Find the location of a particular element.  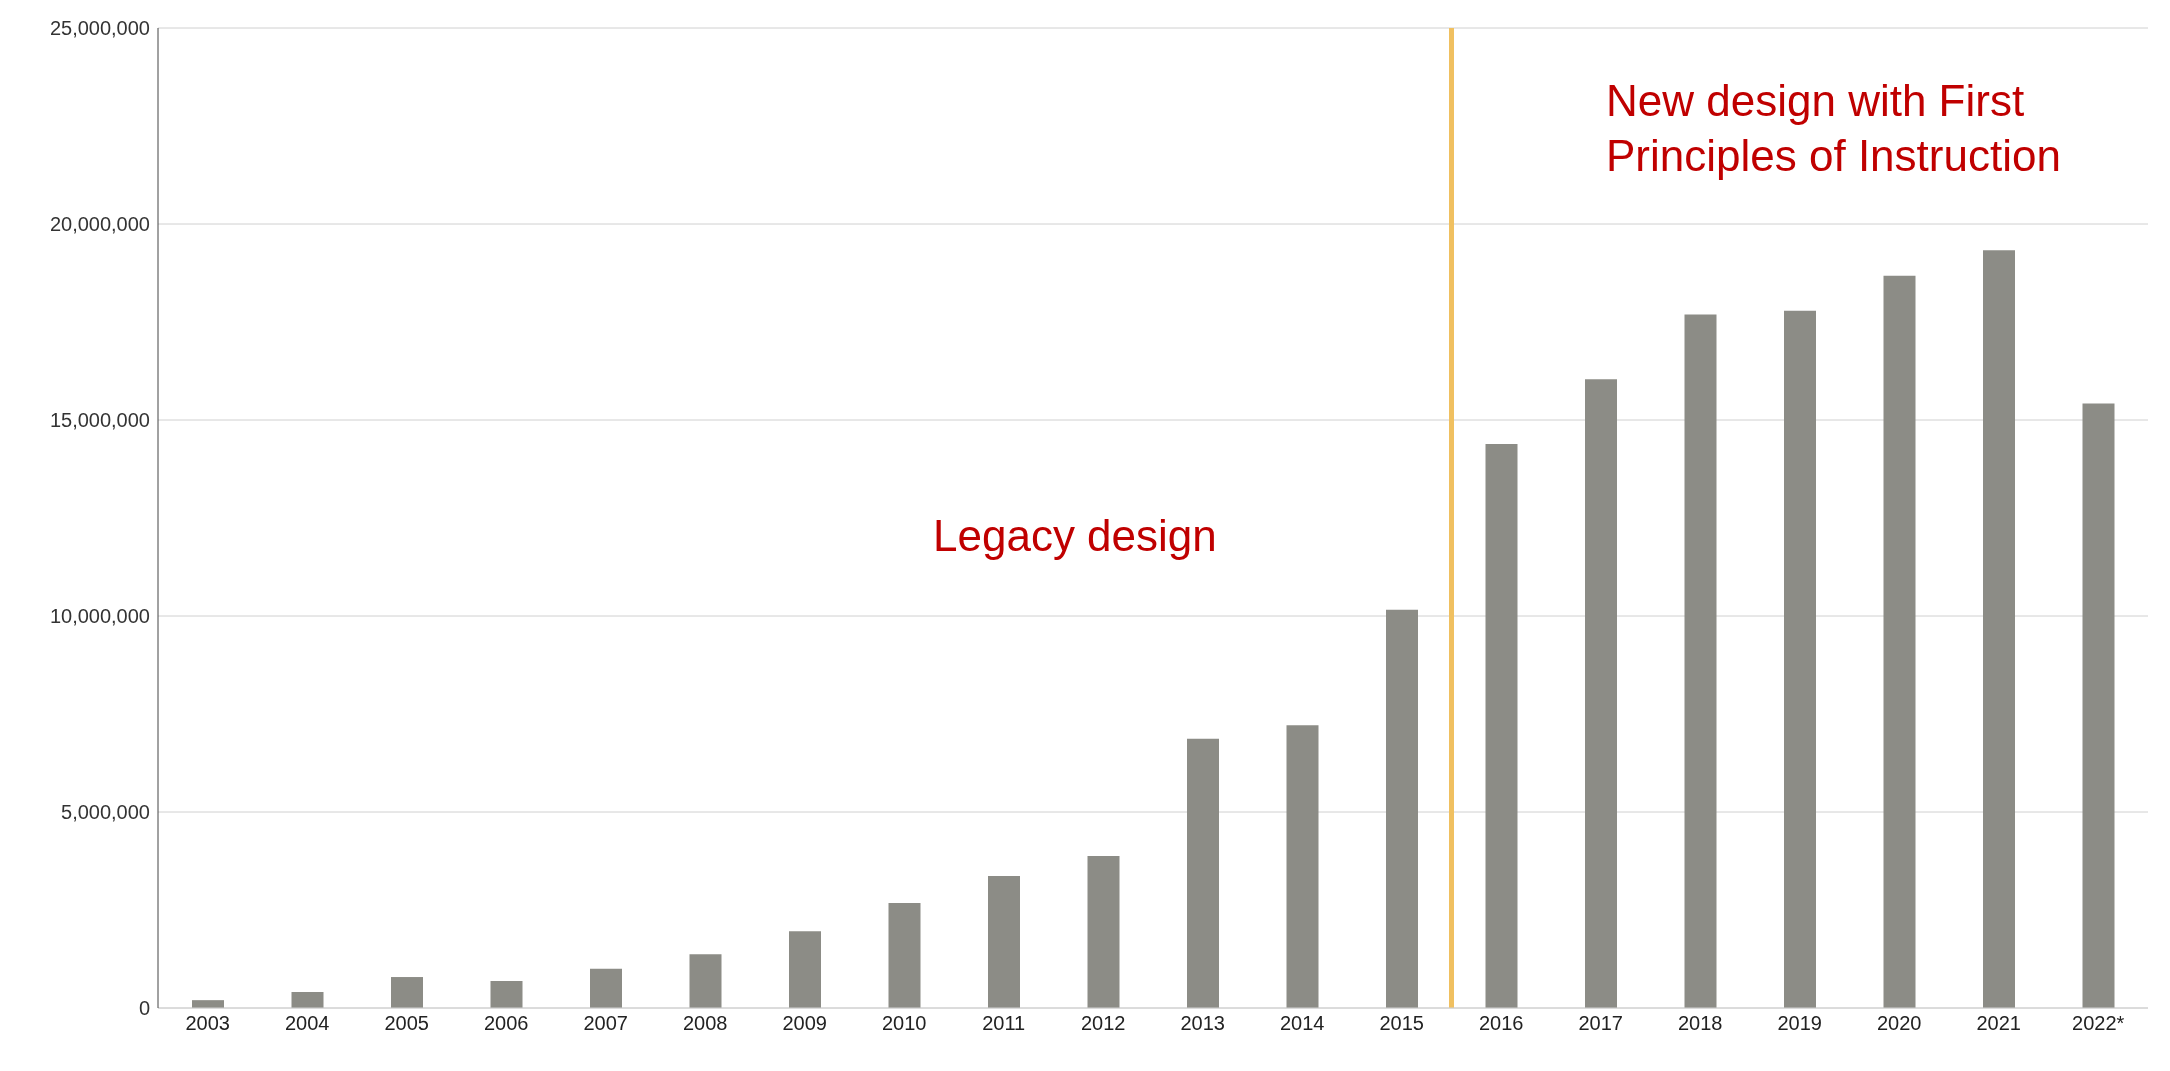

x-tick-label: 2010 is located at coordinates (904, 1023).